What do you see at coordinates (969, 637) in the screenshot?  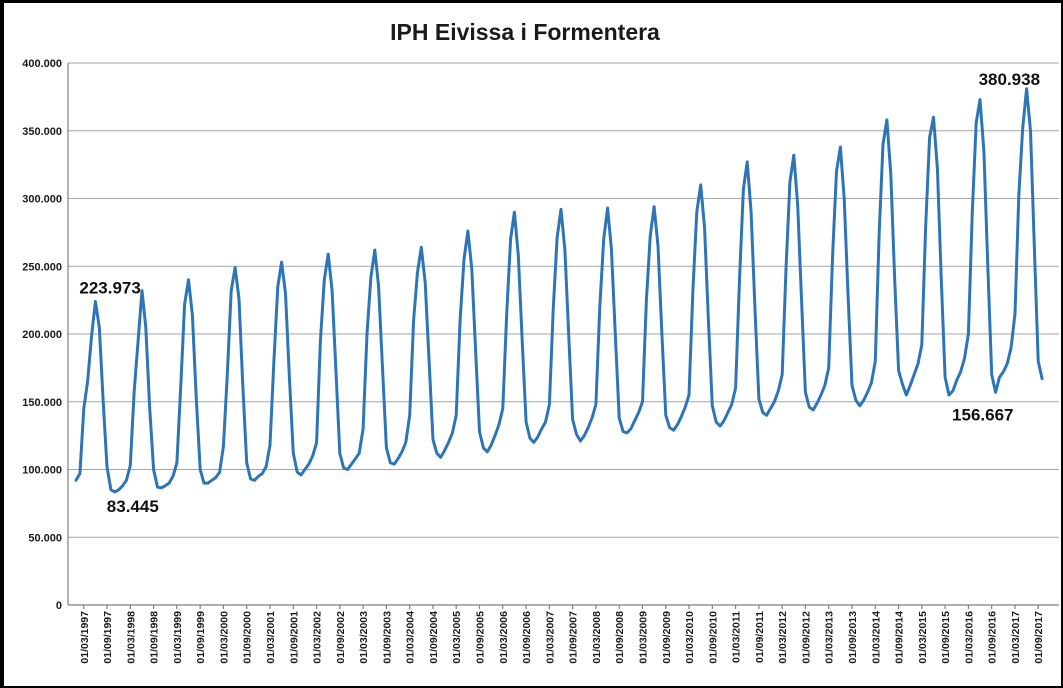 I see `x-tick-label: 01/03/2016` at bounding box center [969, 637].